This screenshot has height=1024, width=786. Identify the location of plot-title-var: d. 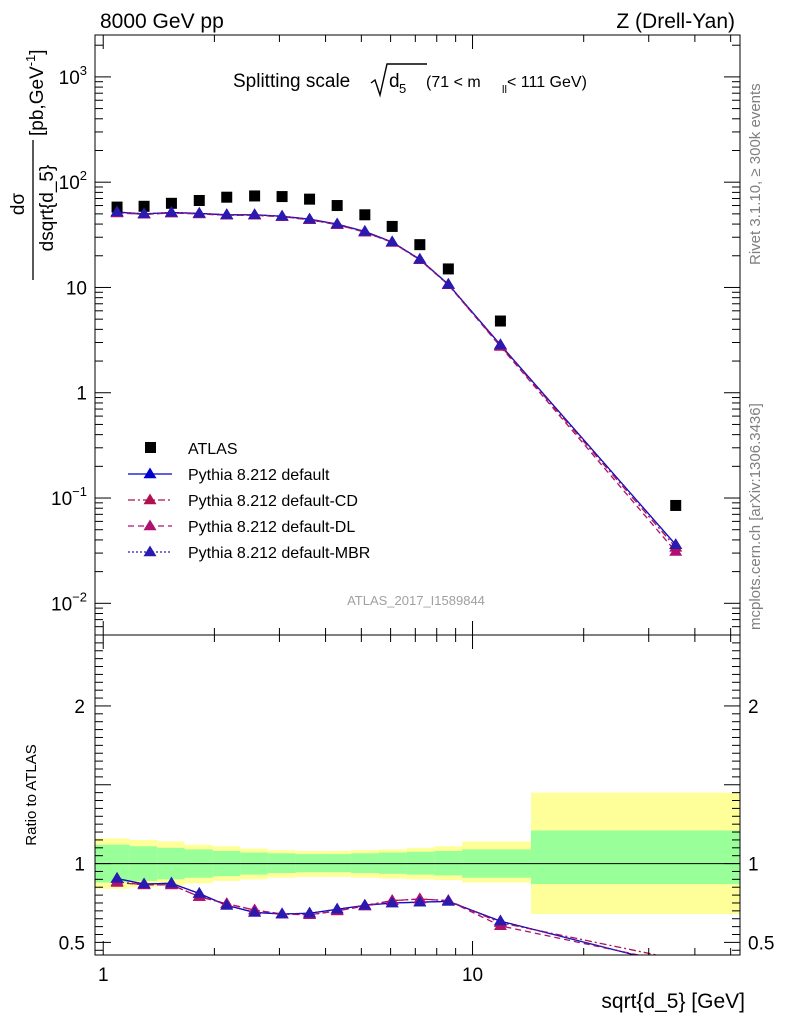
(394, 81).